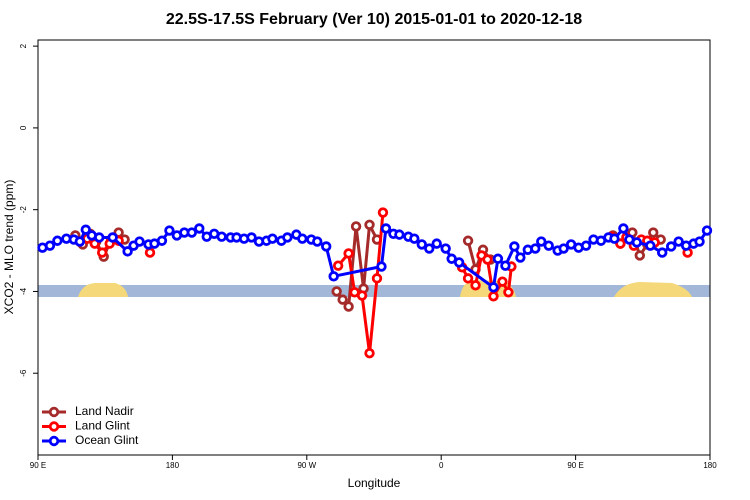  Describe the element at coordinates (23, 45) in the screenshot. I see `y-tick-label: 2` at that location.